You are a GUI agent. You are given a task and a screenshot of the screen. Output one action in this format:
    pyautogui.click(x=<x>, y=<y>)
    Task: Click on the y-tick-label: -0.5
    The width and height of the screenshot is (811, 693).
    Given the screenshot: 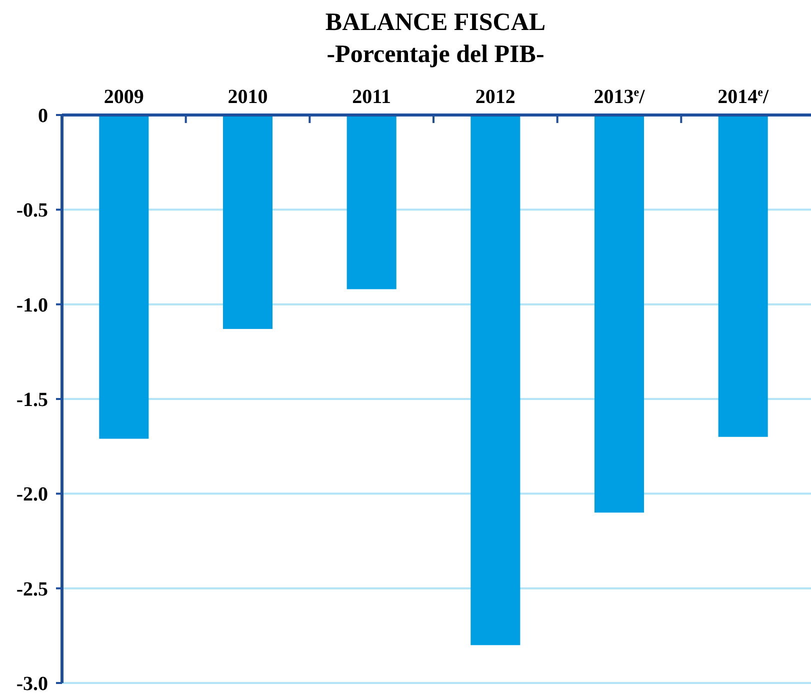 What is the action you would take?
    pyautogui.click(x=32, y=211)
    